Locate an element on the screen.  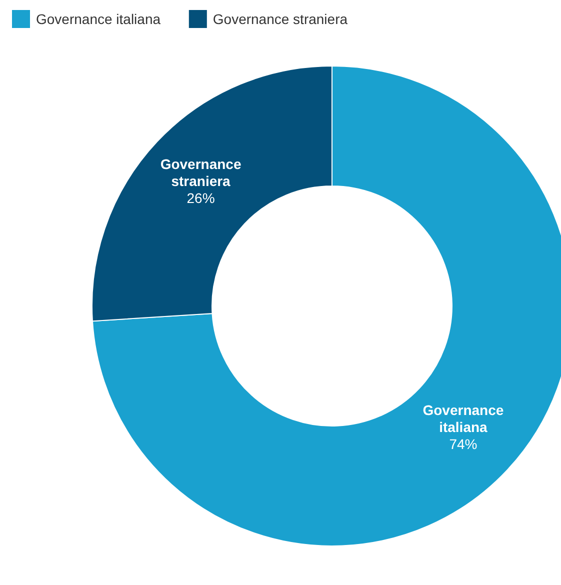
legend-label: Governance straniera is located at coordinates (280, 19).